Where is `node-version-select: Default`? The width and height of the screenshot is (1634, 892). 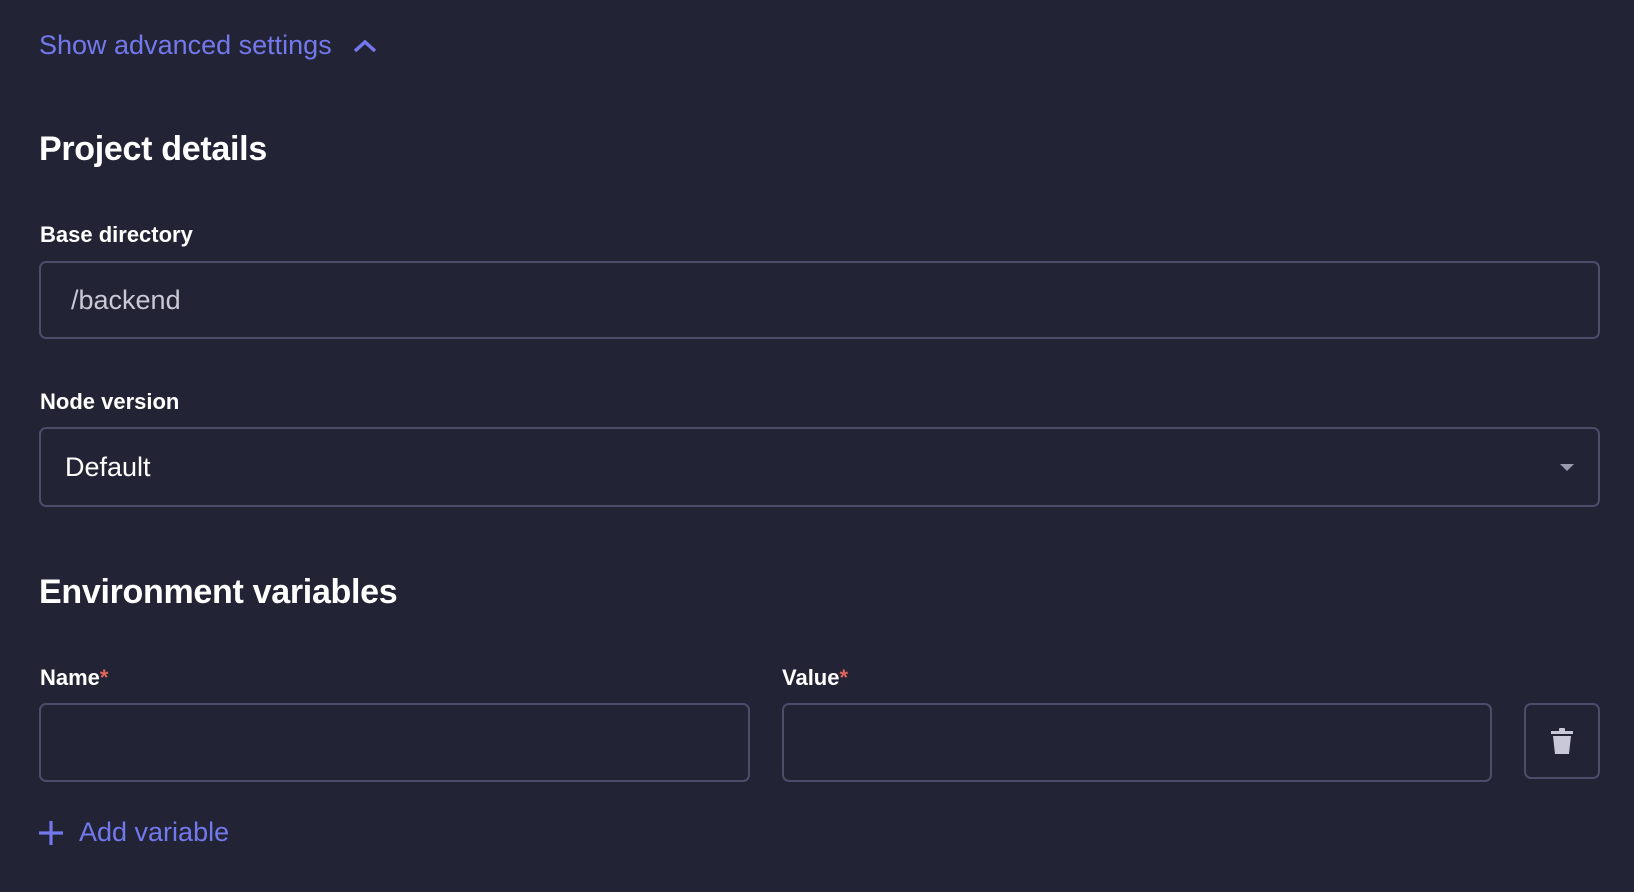 node-version-select: Default is located at coordinates (819, 467).